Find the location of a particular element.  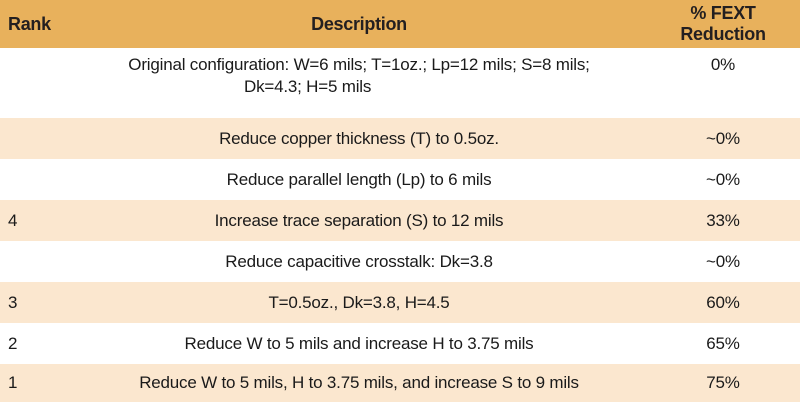

cell-fext-reduction: 0% is located at coordinates (723, 83).